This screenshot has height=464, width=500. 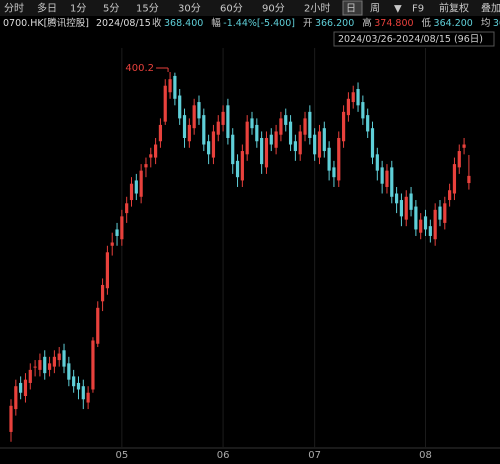 What do you see at coordinates (375, 9) in the screenshot?
I see `tool-button: 周` at bounding box center [375, 9].